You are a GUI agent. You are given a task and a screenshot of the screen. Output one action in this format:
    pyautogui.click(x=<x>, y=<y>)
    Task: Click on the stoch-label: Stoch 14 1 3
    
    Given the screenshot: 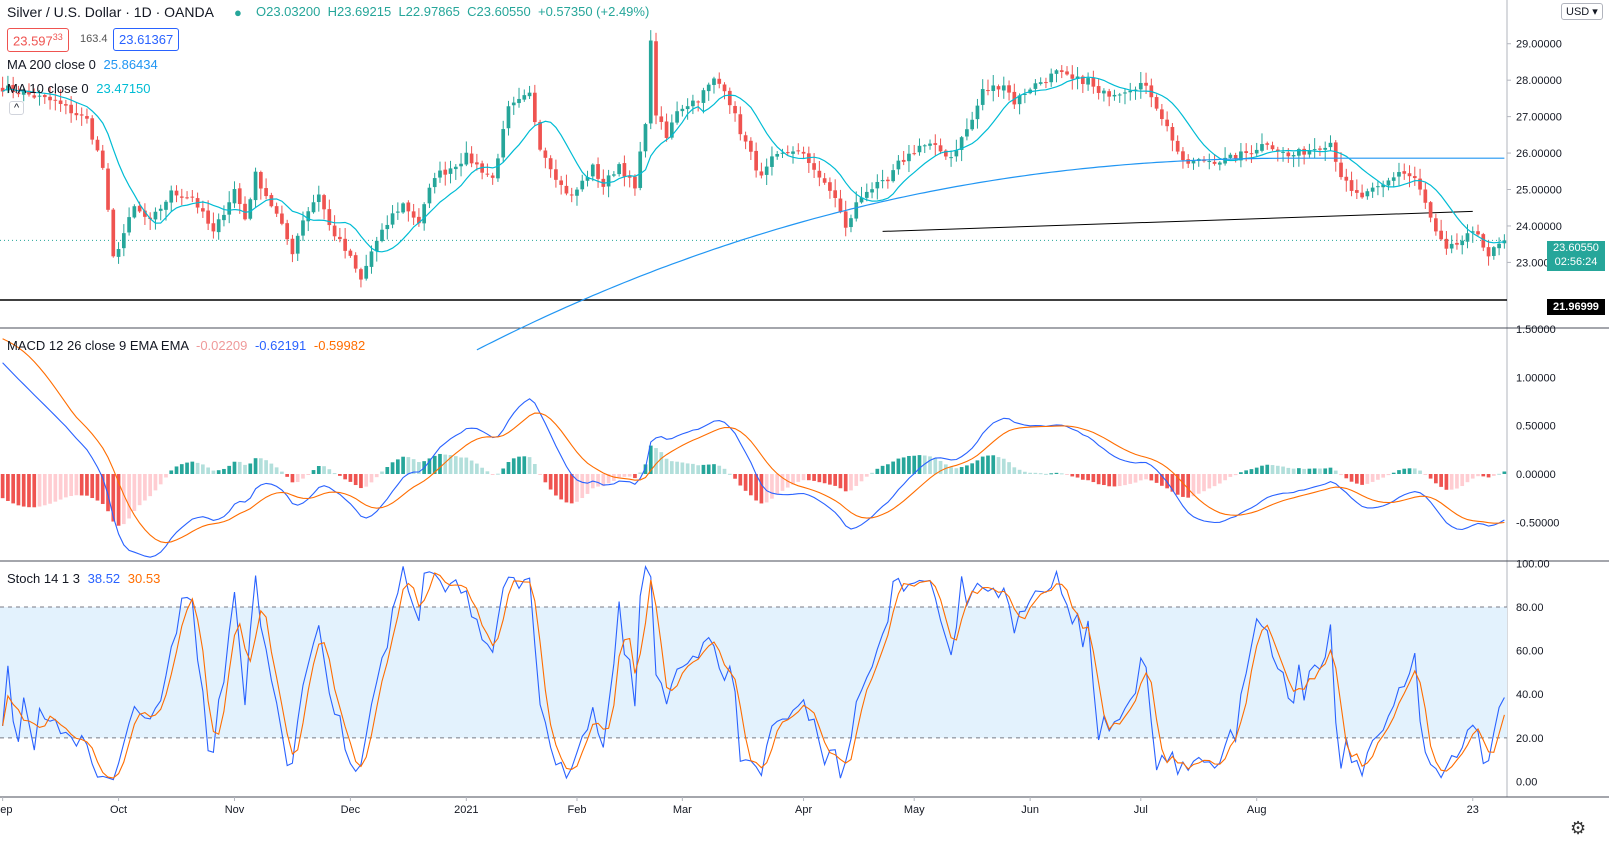 What is the action you would take?
    pyautogui.click(x=43, y=578)
    